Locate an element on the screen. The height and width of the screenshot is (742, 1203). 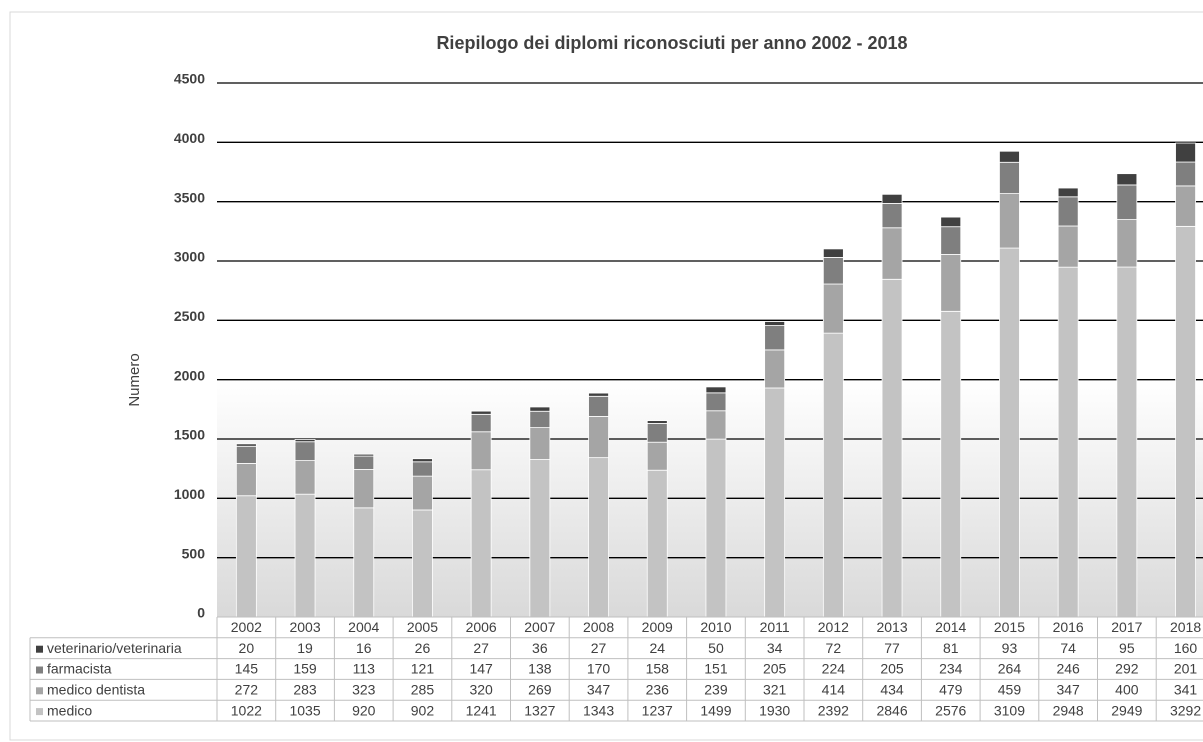
table-value: 479 is located at coordinates (951, 690).